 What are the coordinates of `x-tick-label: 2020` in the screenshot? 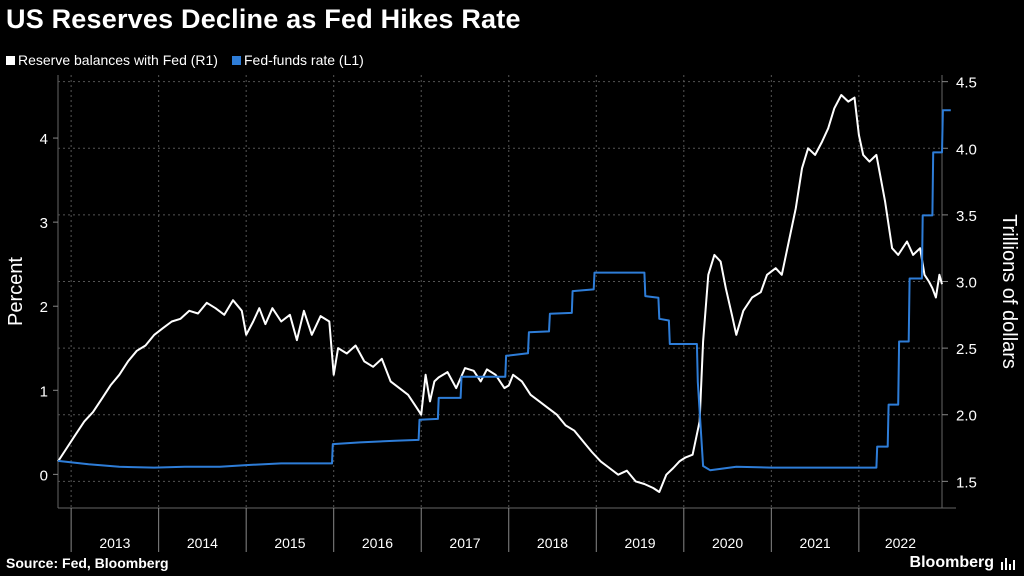 It's located at (727, 543).